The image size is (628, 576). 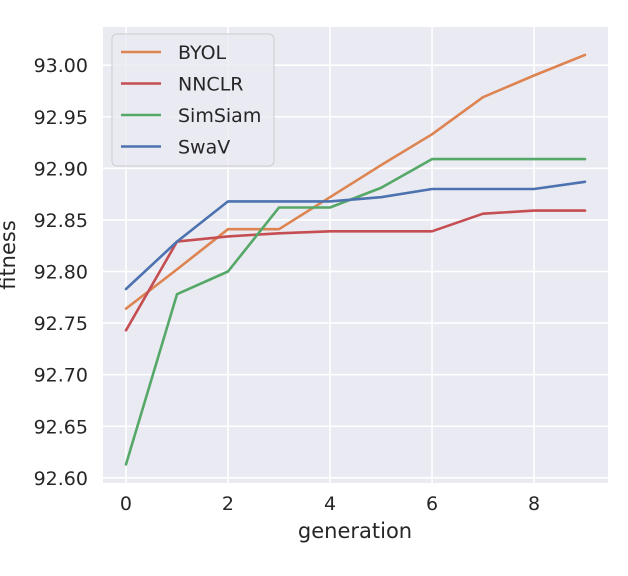 I want to click on x-tick-label: 4, so click(x=330, y=504).